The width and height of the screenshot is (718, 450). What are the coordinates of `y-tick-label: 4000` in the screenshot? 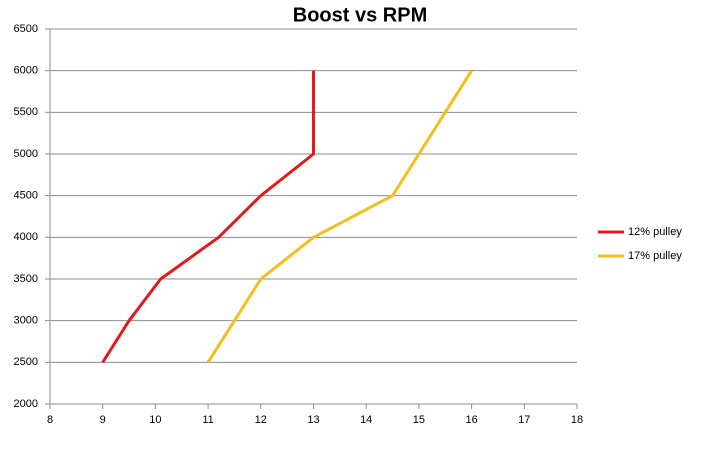 It's located at (26, 237).